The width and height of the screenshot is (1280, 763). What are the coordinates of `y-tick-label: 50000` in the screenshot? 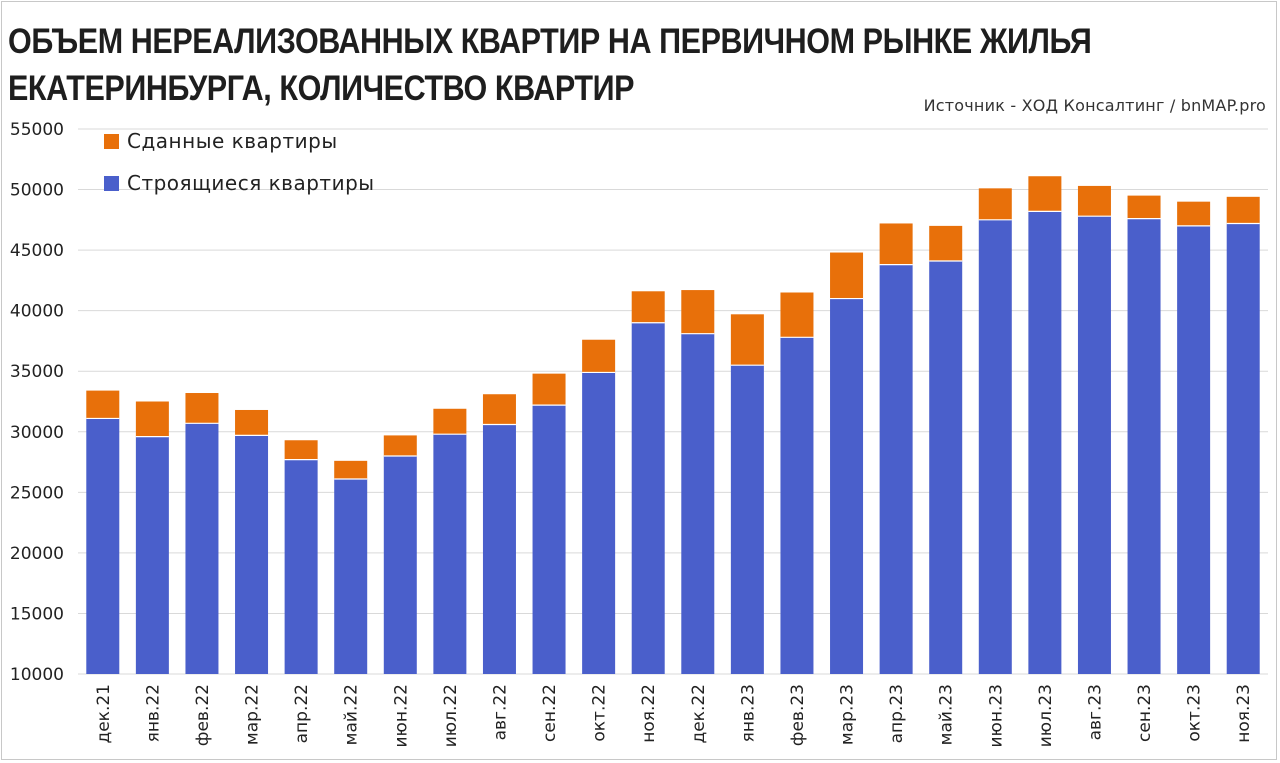 It's located at (37, 191).